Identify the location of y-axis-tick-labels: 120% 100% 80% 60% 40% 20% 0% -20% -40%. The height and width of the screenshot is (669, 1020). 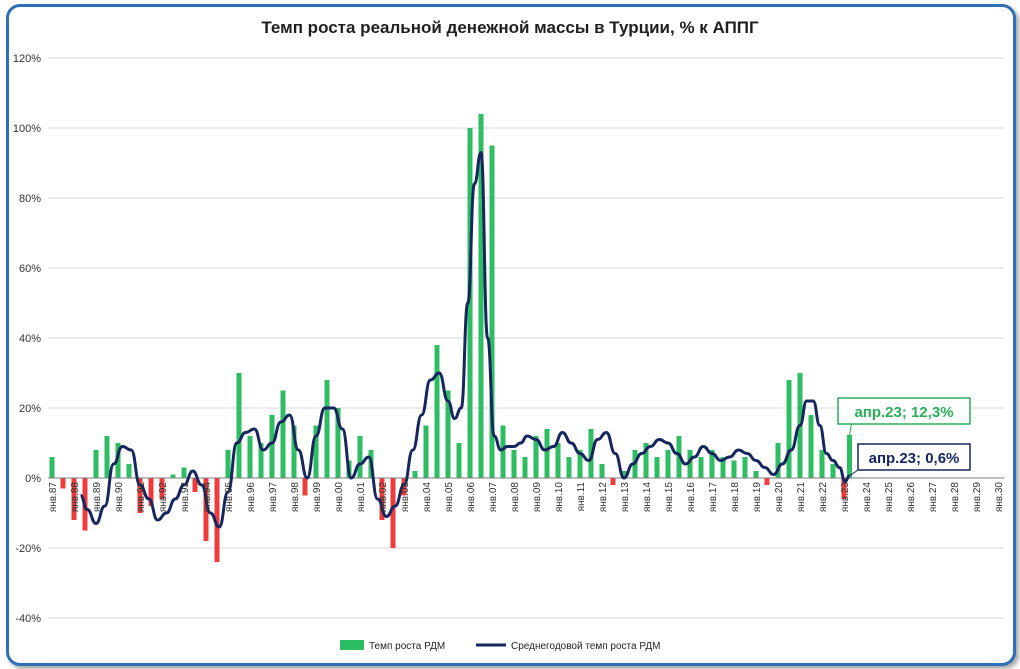
(27, 339).